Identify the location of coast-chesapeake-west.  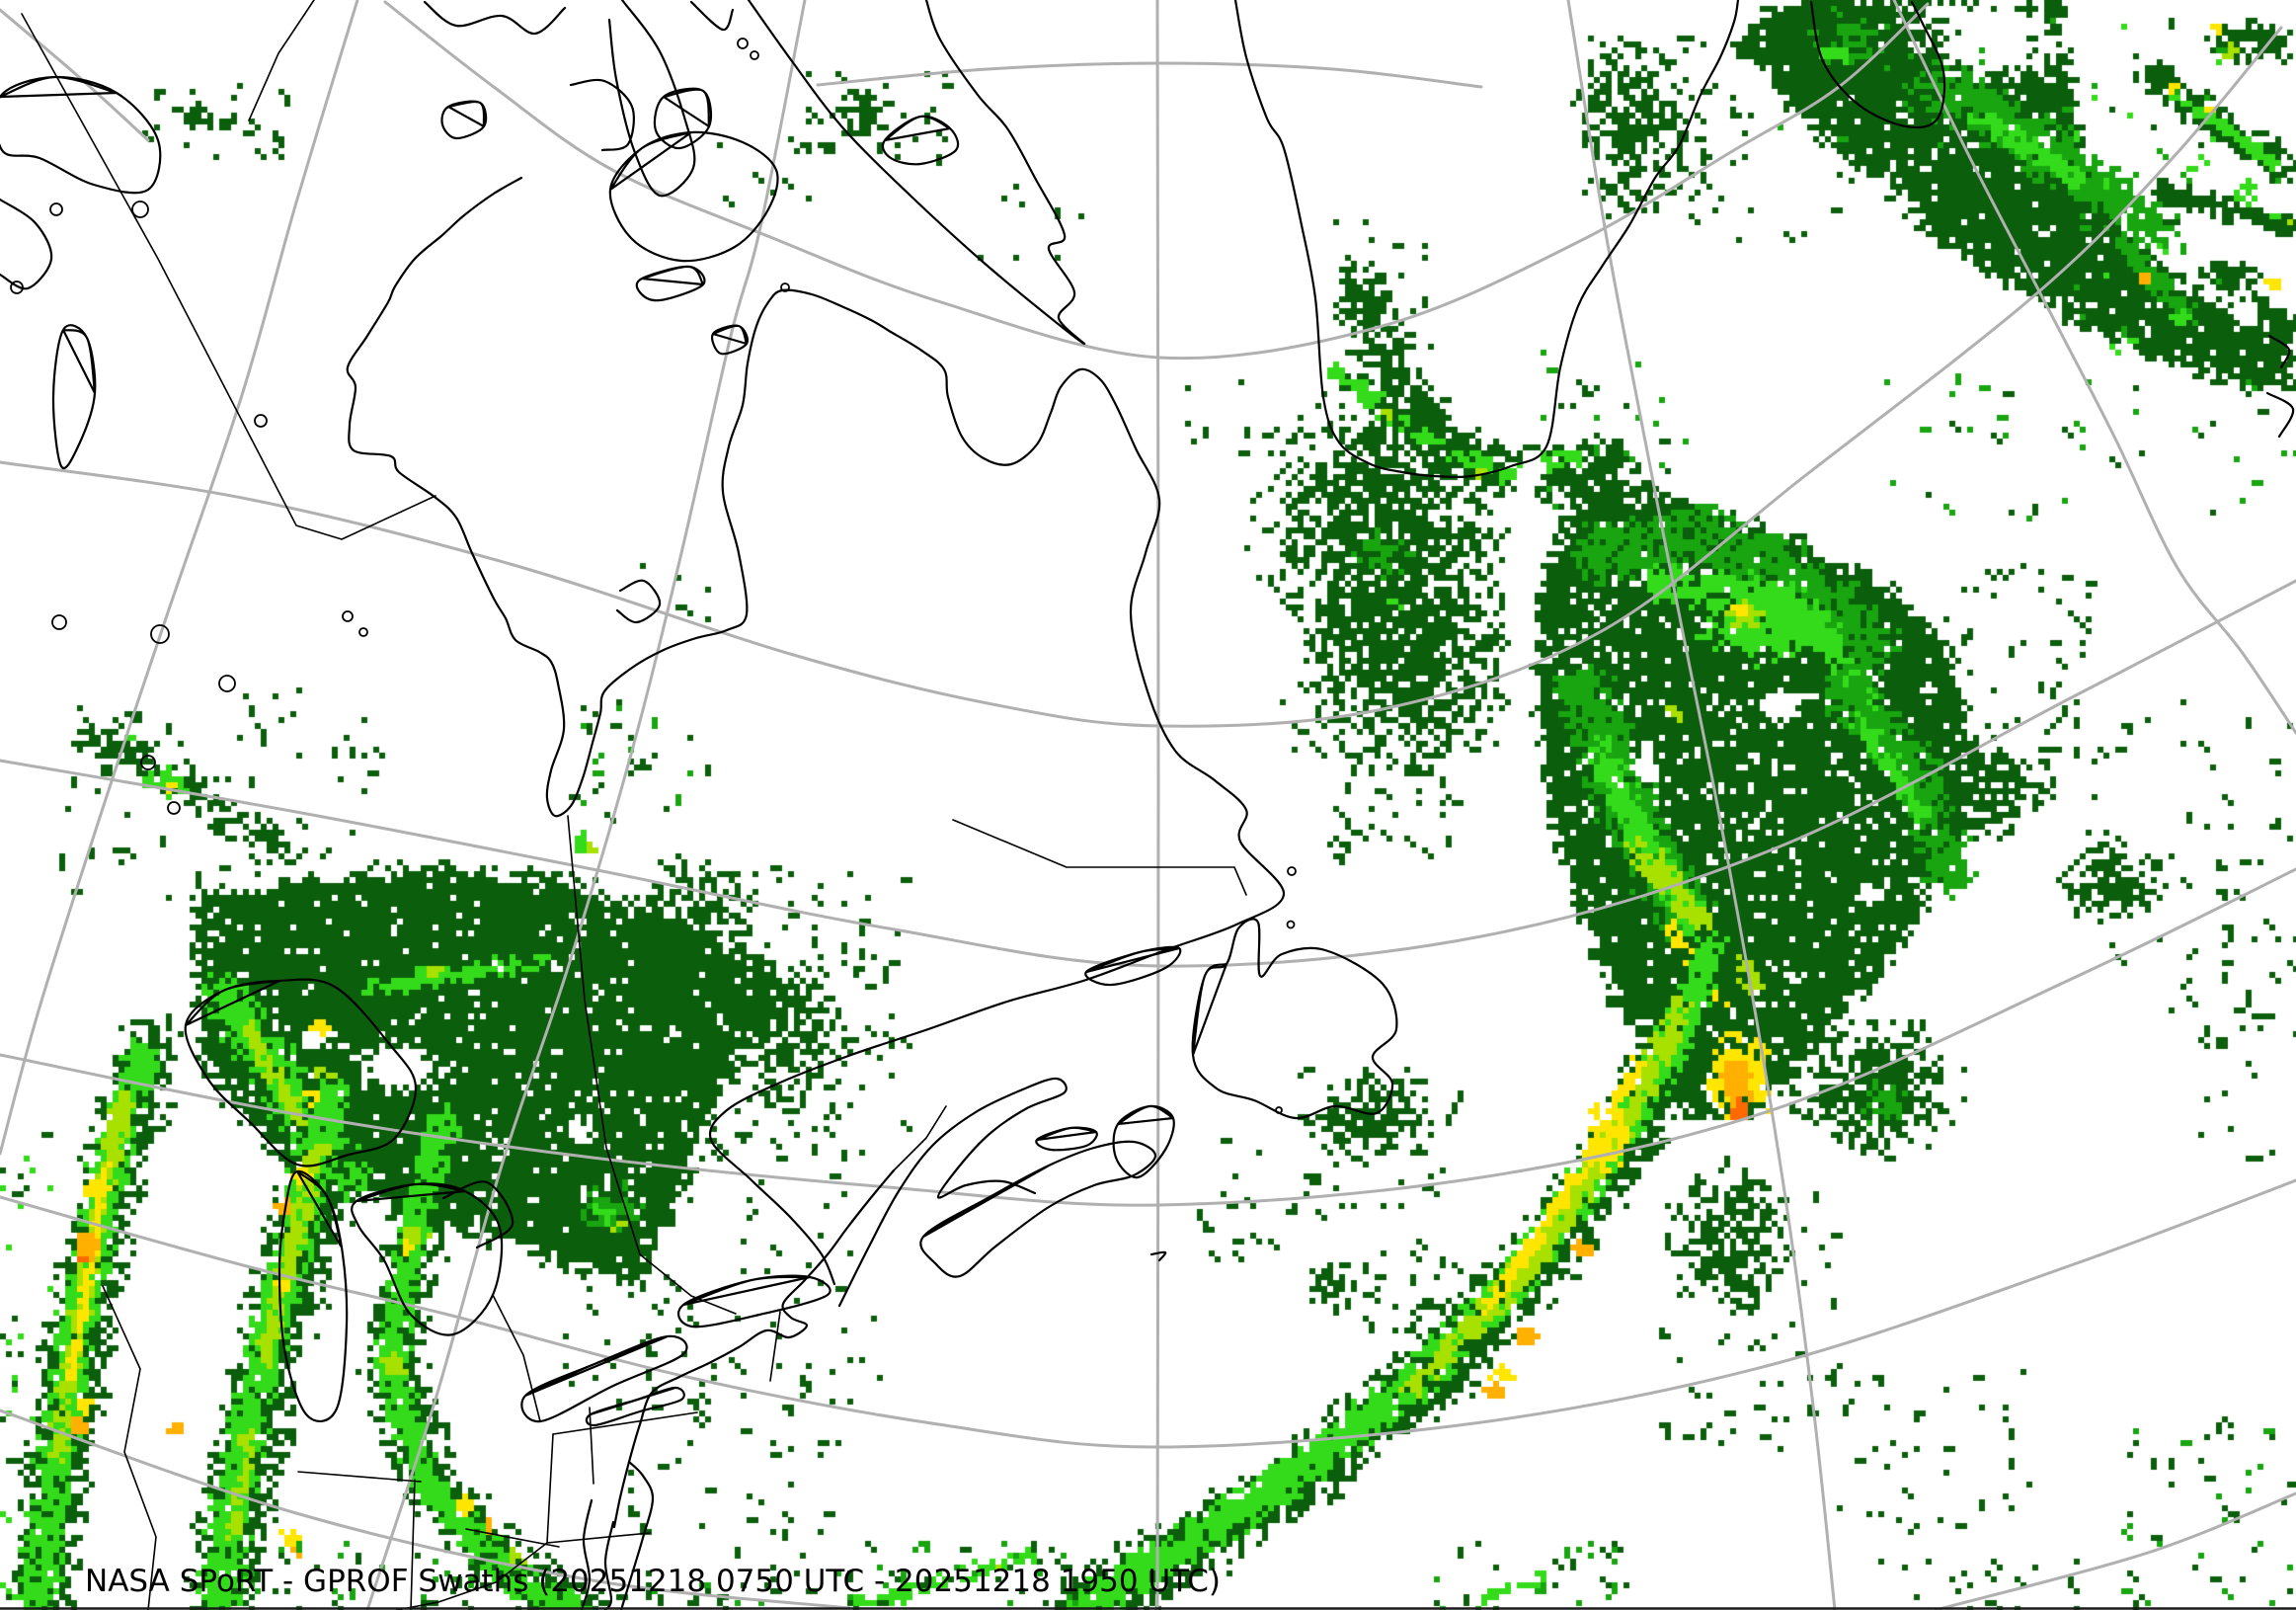
(587, 1554).